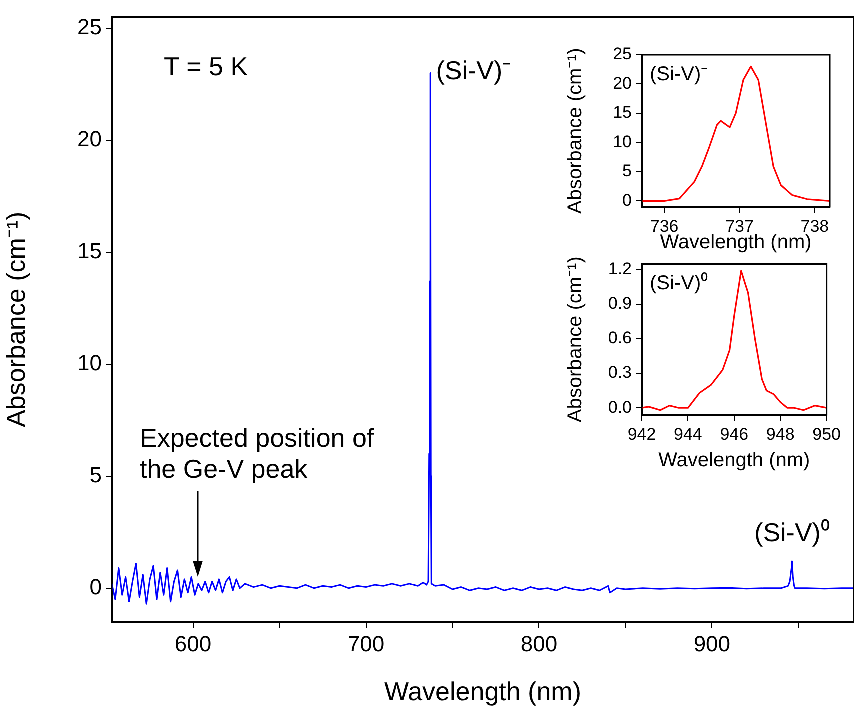 The image size is (854, 711). Describe the element at coordinates (620, 304) in the screenshot. I see `y-tick-label: 0.9` at that location.